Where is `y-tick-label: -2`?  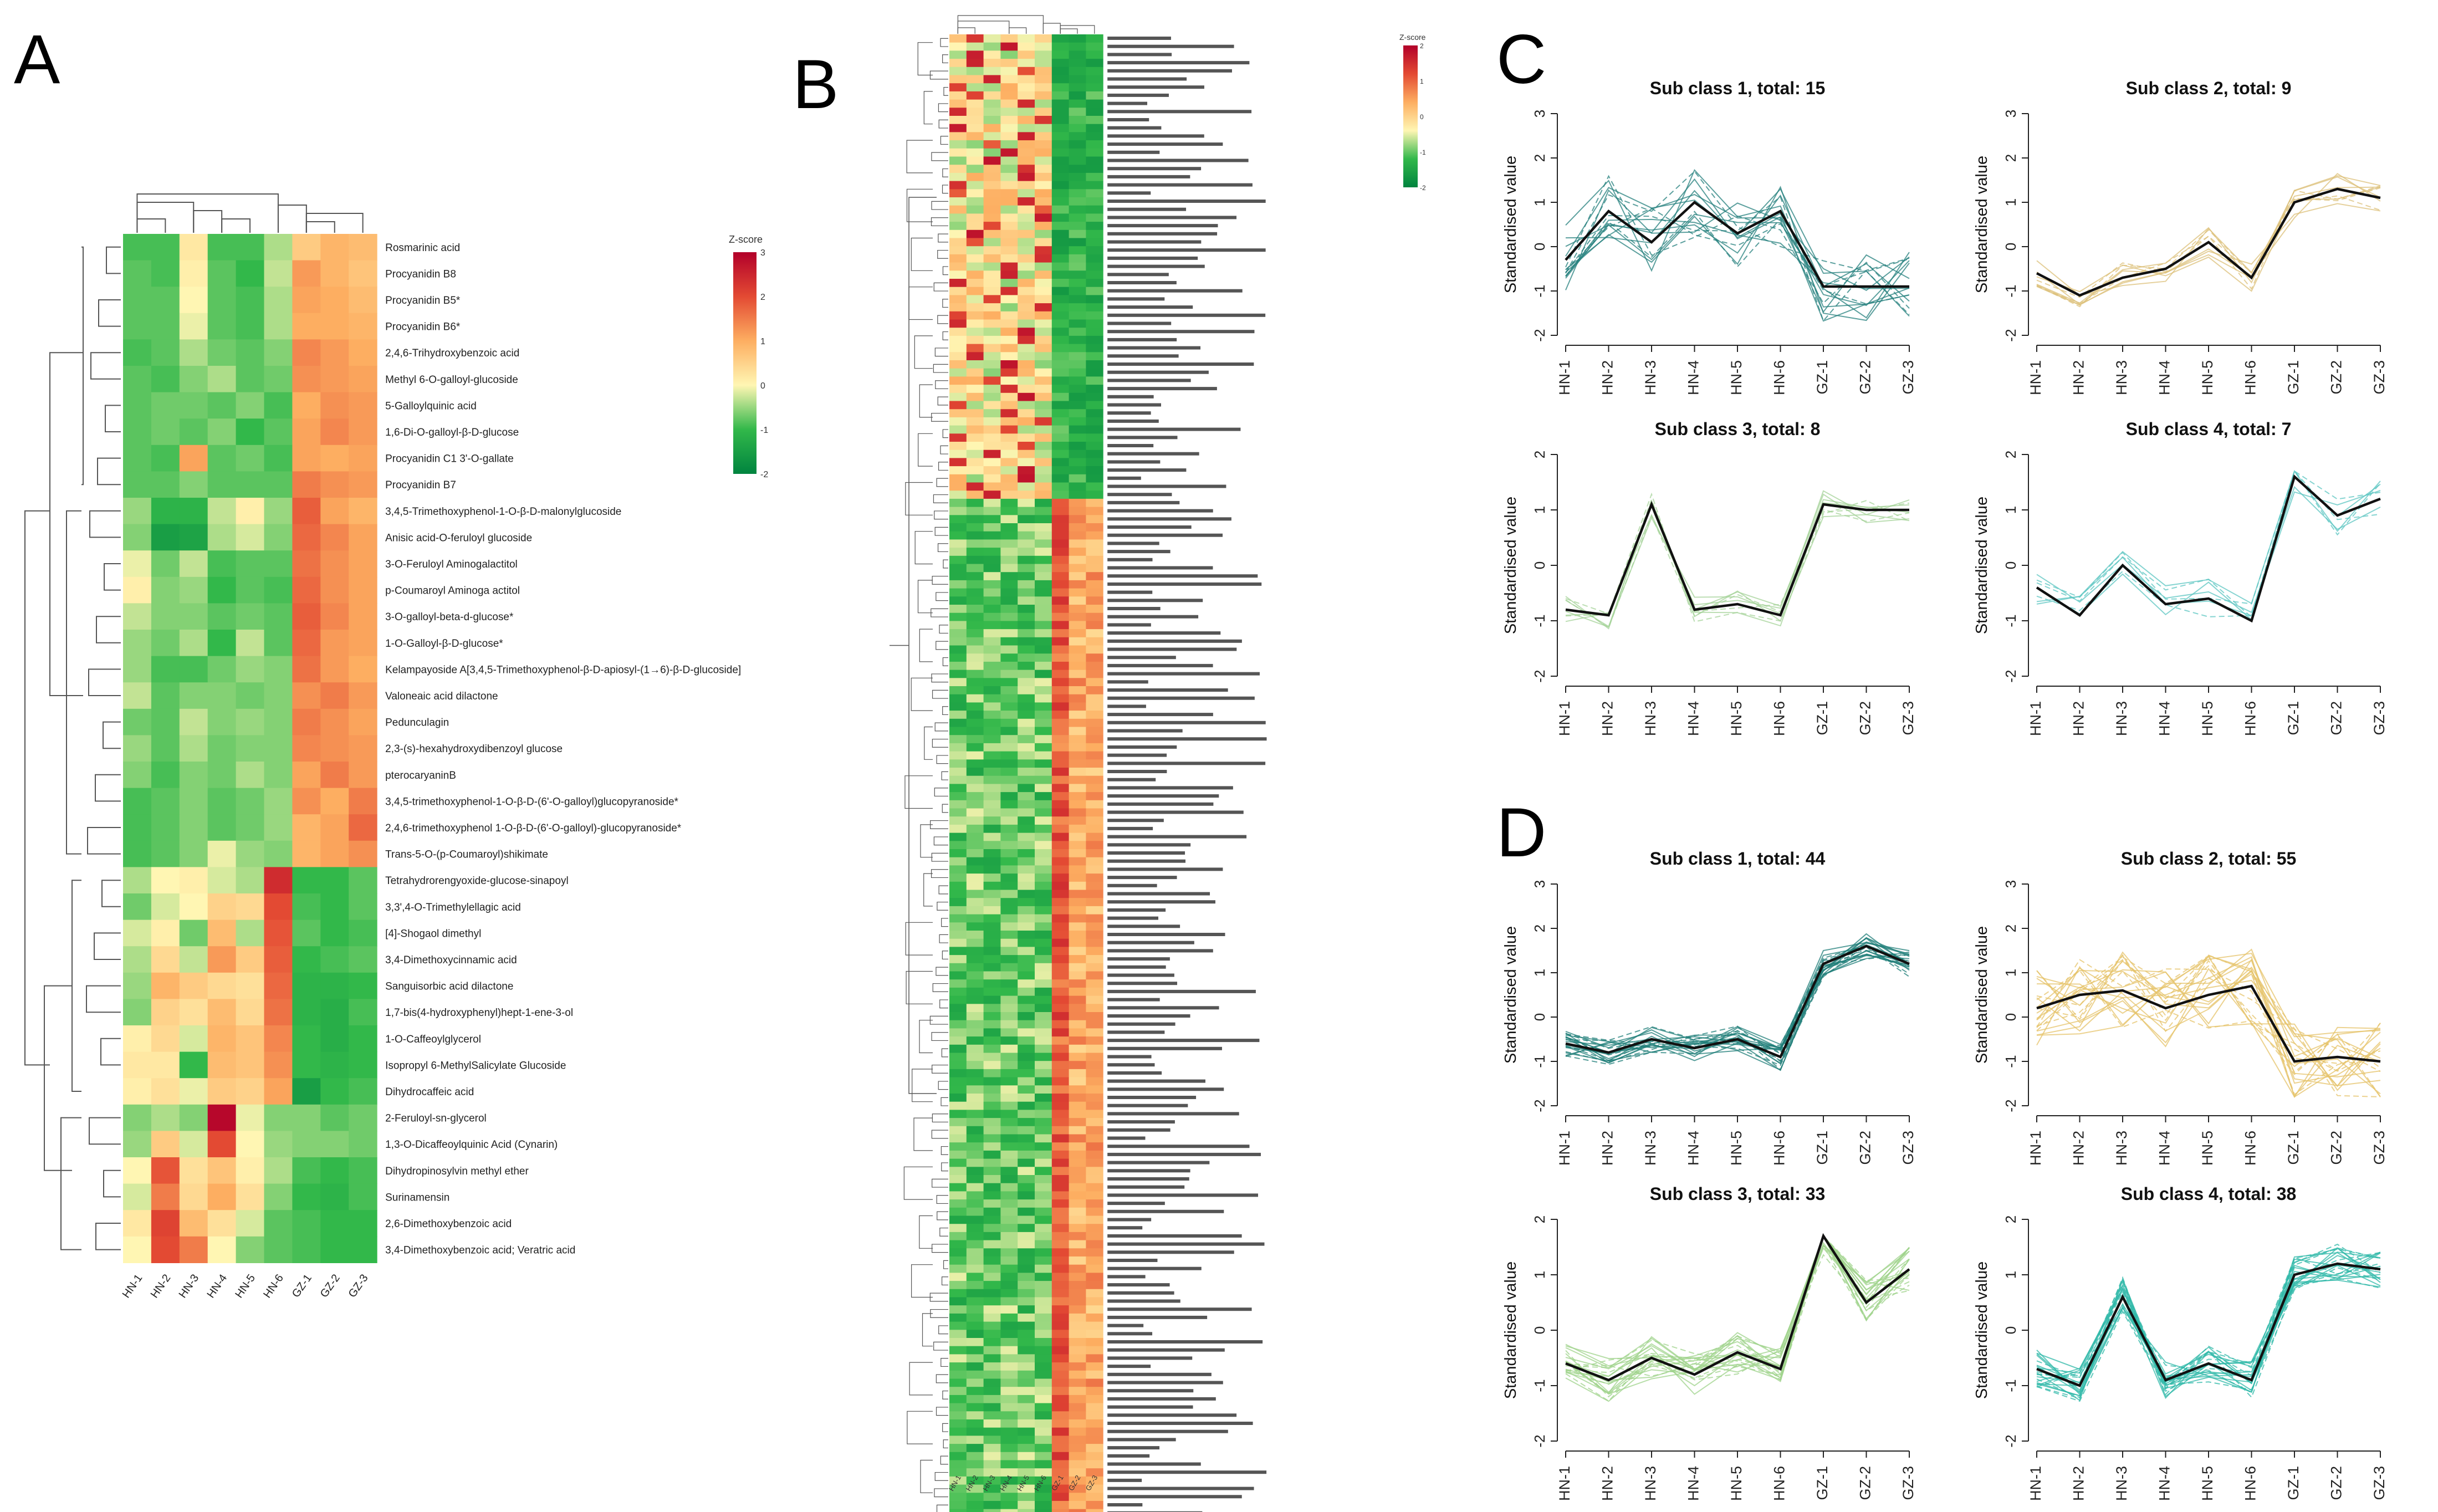
y-tick-label: -2 is located at coordinates (1539, 1440).